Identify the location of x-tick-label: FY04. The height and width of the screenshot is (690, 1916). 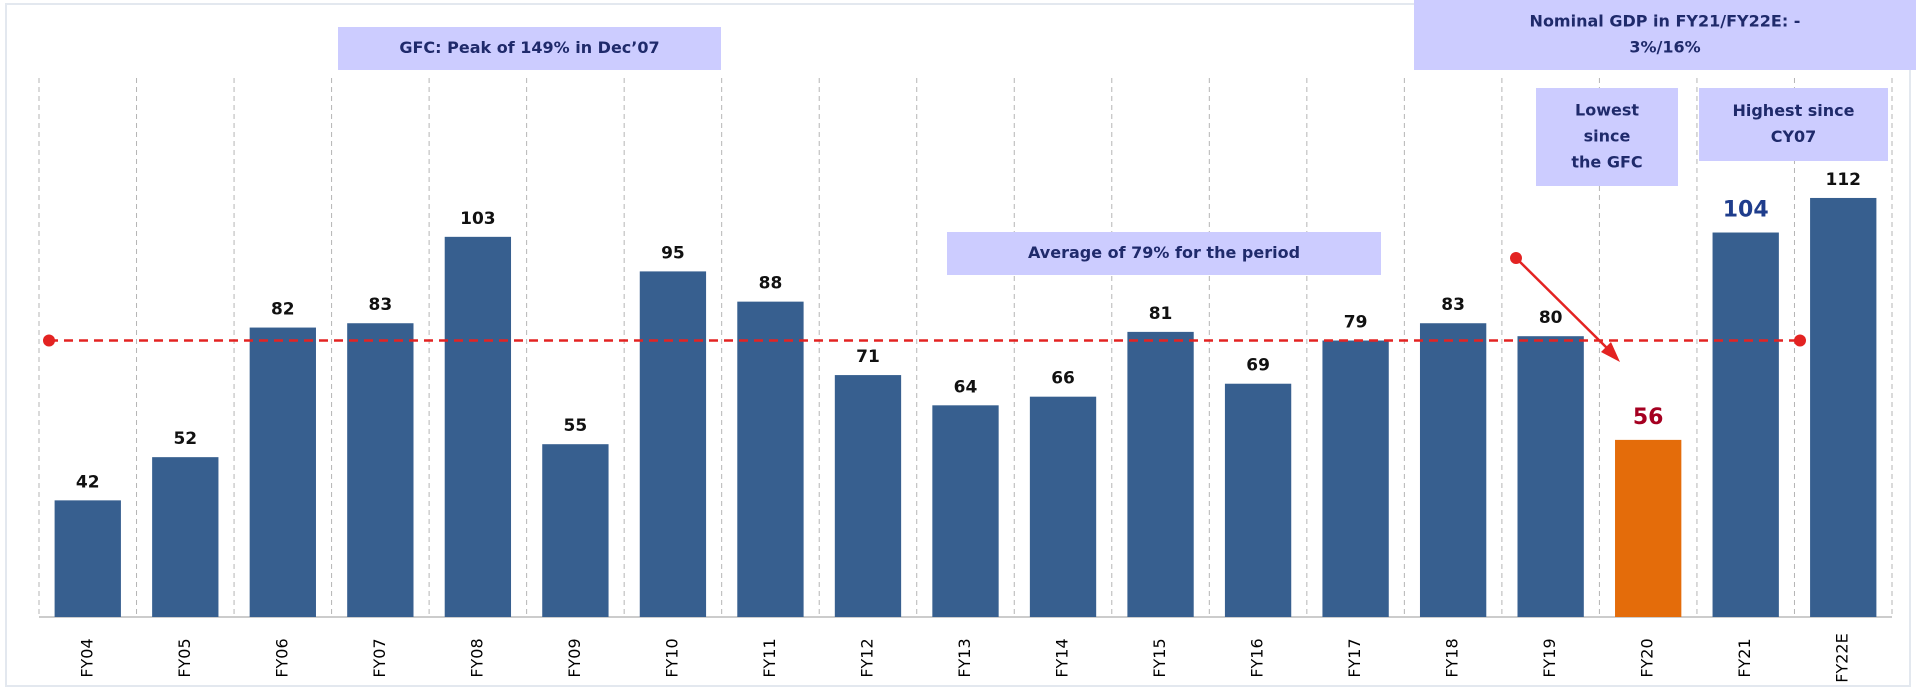
(86, 657).